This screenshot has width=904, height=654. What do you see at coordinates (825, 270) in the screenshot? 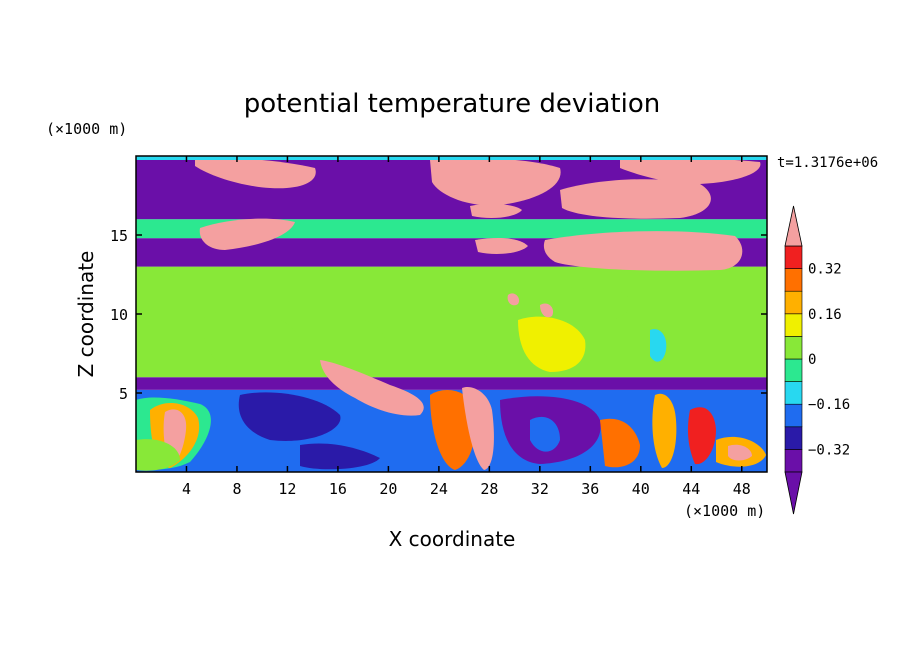
I see `colorbar-tick-label: 0.32` at bounding box center [825, 270].